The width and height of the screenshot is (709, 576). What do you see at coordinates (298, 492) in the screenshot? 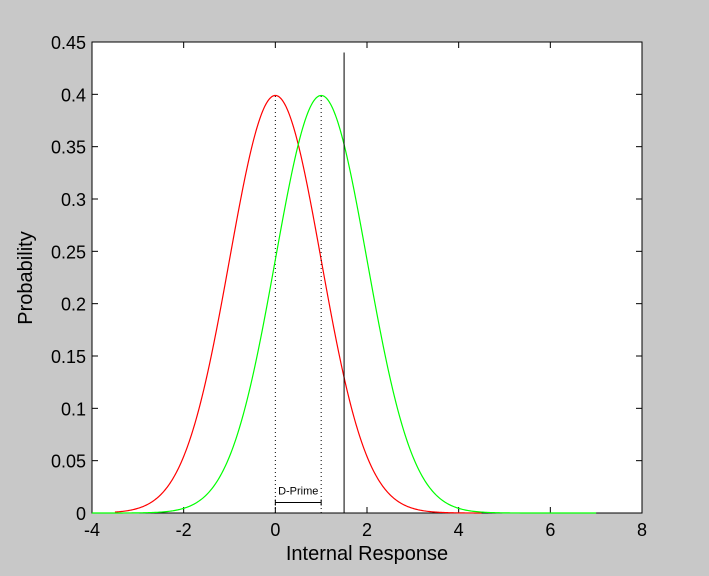
I see `d-prime-label: D-Prime` at bounding box center [298, 492].